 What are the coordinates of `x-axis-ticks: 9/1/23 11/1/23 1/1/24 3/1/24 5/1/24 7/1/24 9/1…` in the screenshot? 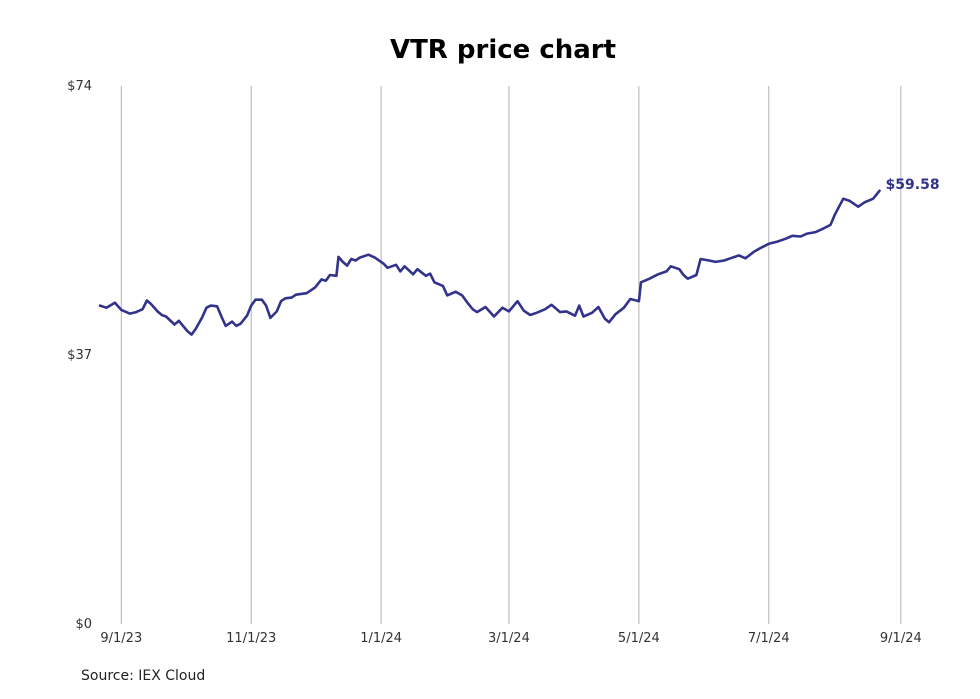 It's located at (510, 638).